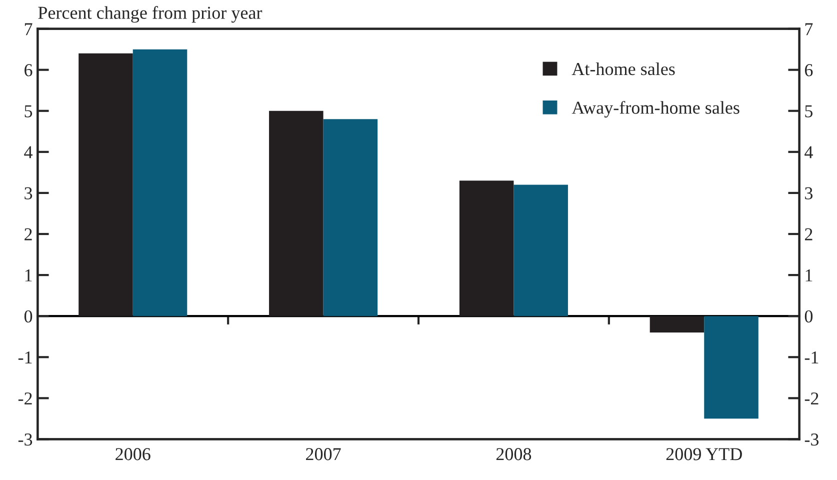  Describe the element at coordinates (25, 357) in the screenshot. I see `y-tick-label: -1` at that location.